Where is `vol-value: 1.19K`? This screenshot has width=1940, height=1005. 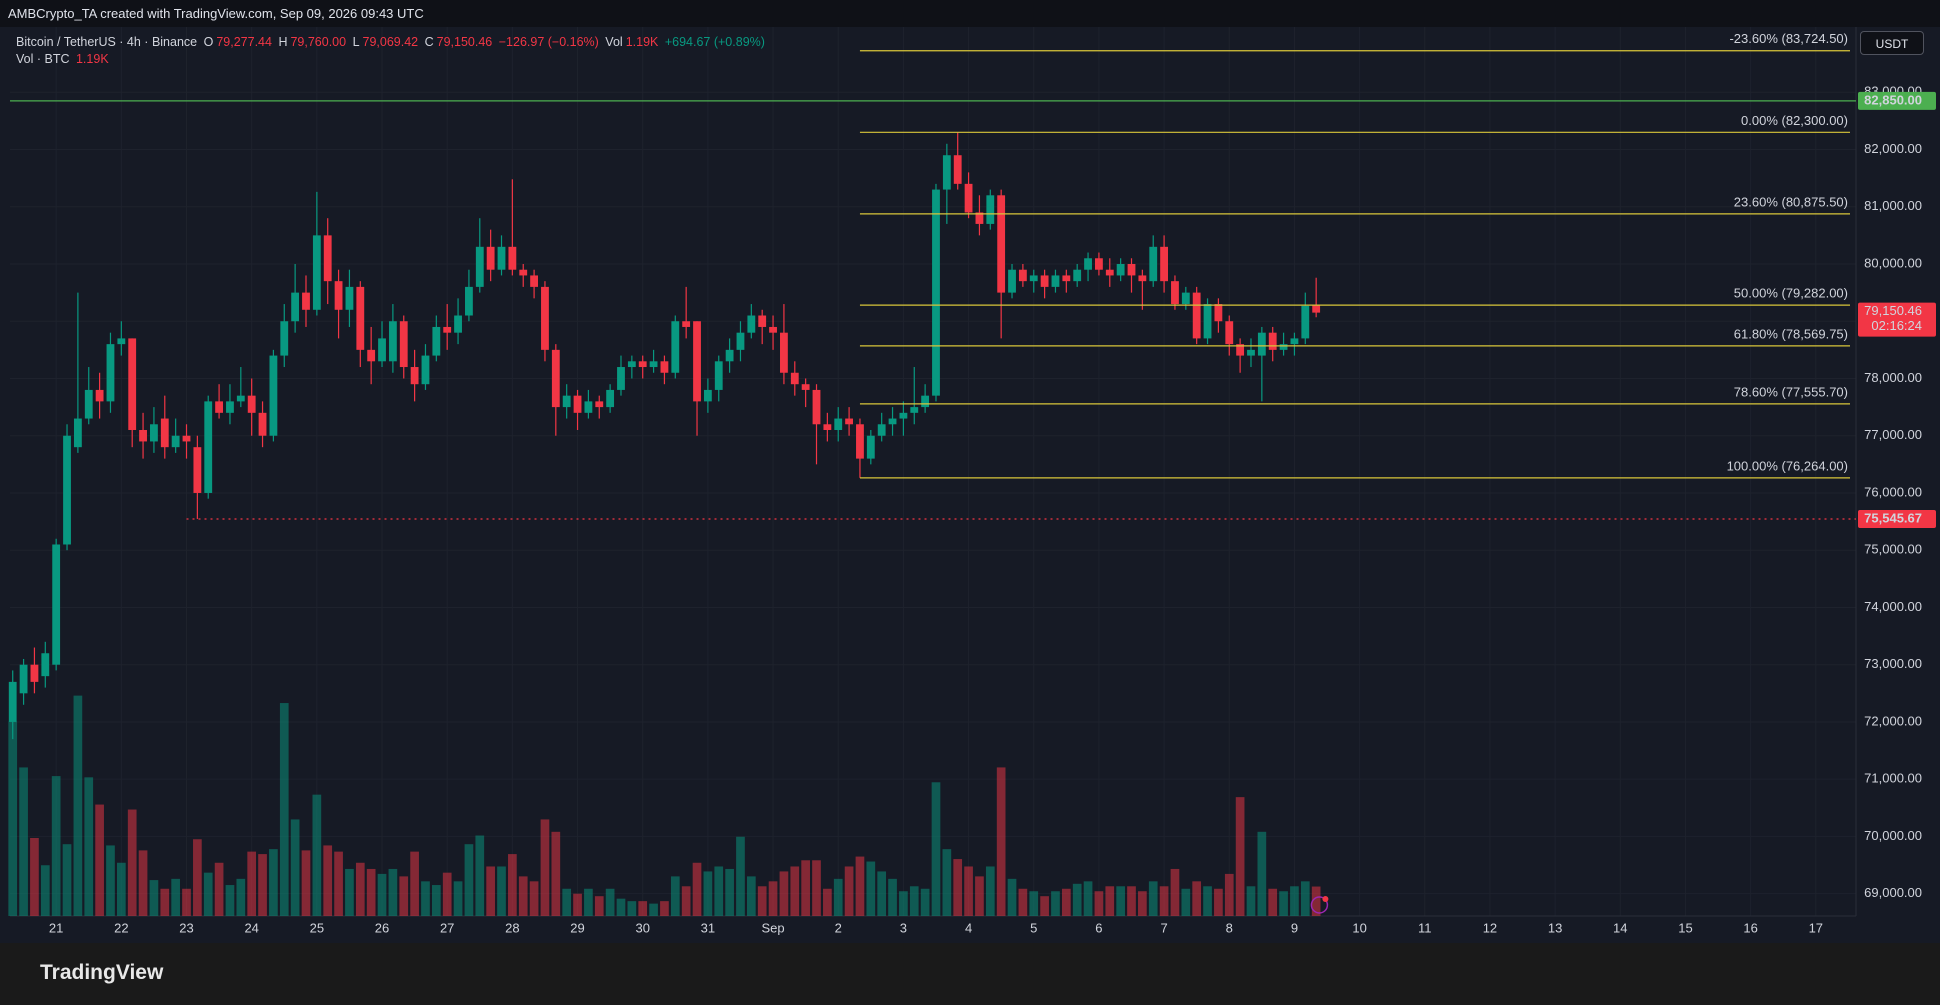 vol-value: 1.19K is located at coordinates (642, 42).